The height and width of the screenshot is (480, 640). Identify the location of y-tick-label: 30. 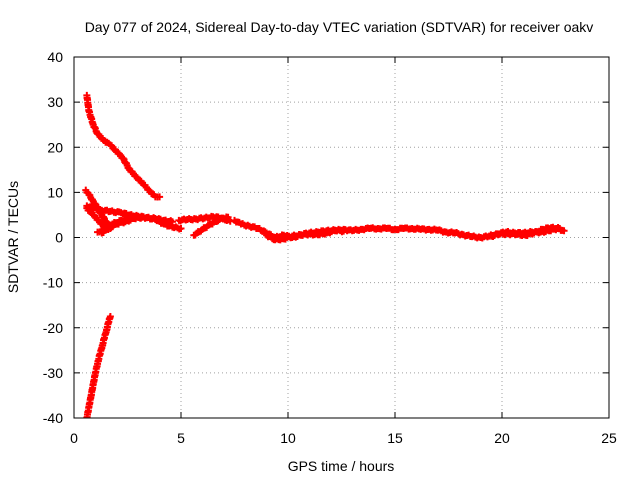
(55, 102).